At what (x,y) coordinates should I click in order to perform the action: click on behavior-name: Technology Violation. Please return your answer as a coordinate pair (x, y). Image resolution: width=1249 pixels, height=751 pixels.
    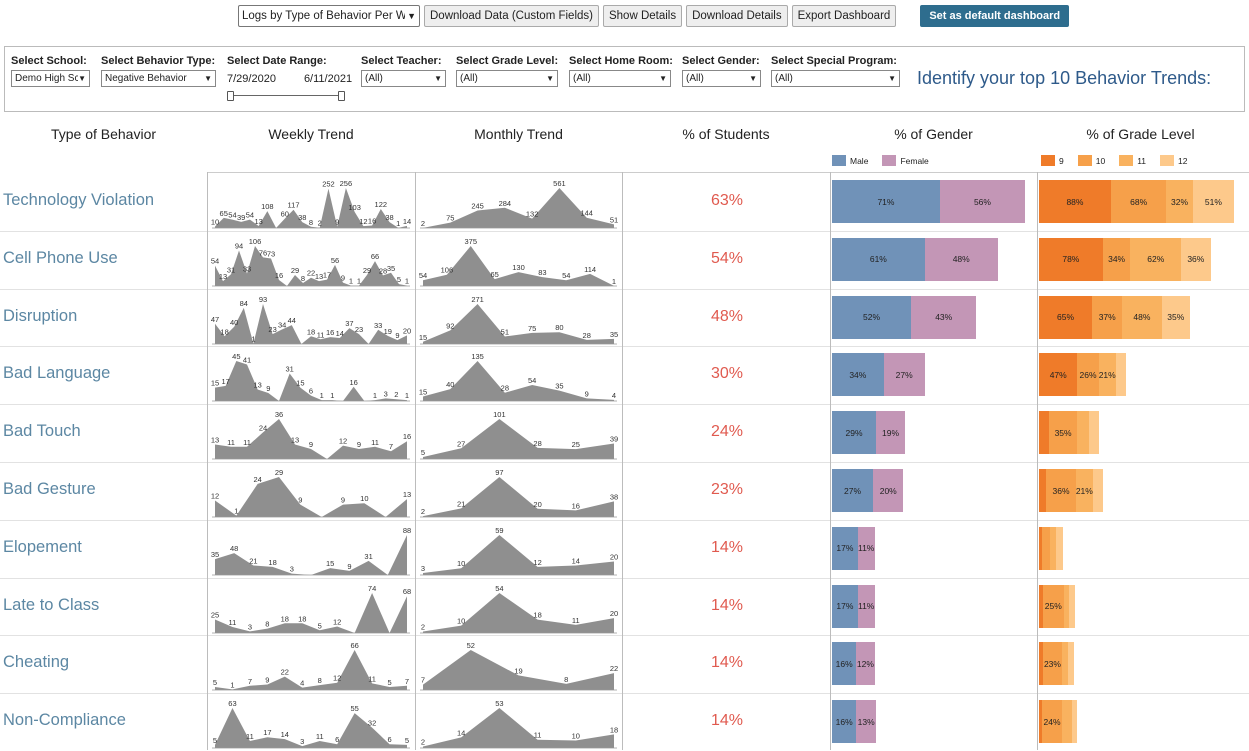
    Looking at the image, I should click on (79, 200).